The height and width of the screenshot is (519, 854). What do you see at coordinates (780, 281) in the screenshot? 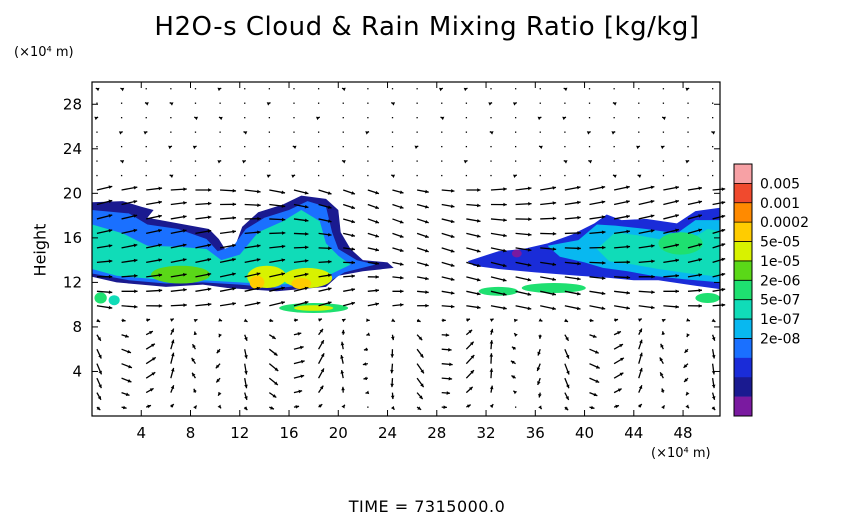
I see `colorbar-label: 2e-06` at bounding box center [780, 281].